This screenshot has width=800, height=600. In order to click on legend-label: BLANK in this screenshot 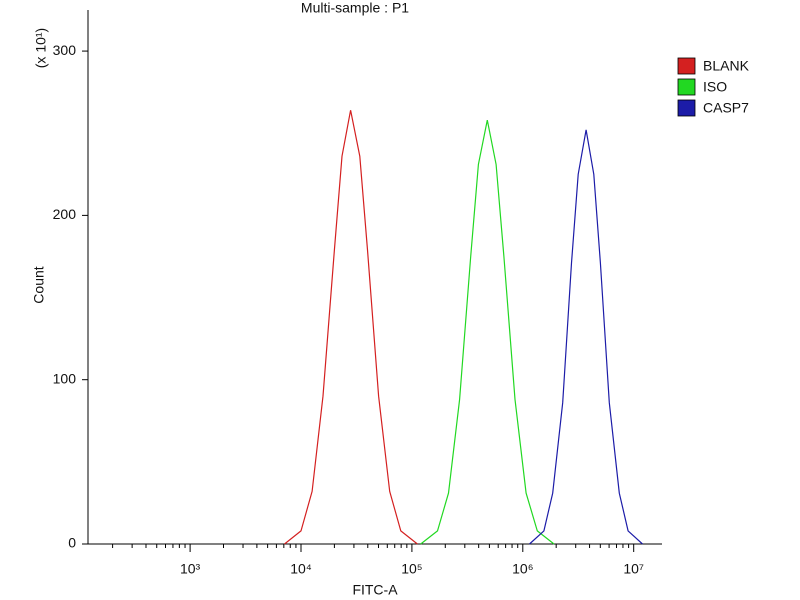, I will do `click(726, 66)`.